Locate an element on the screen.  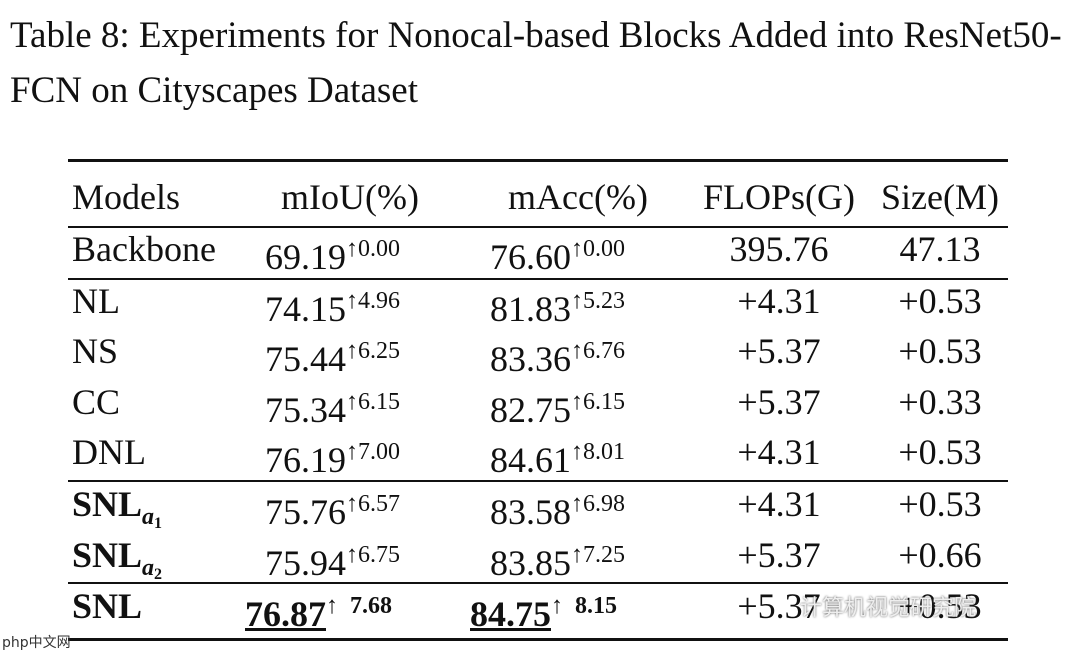
model-subscript: a1 is located at coordinates (152, 518).